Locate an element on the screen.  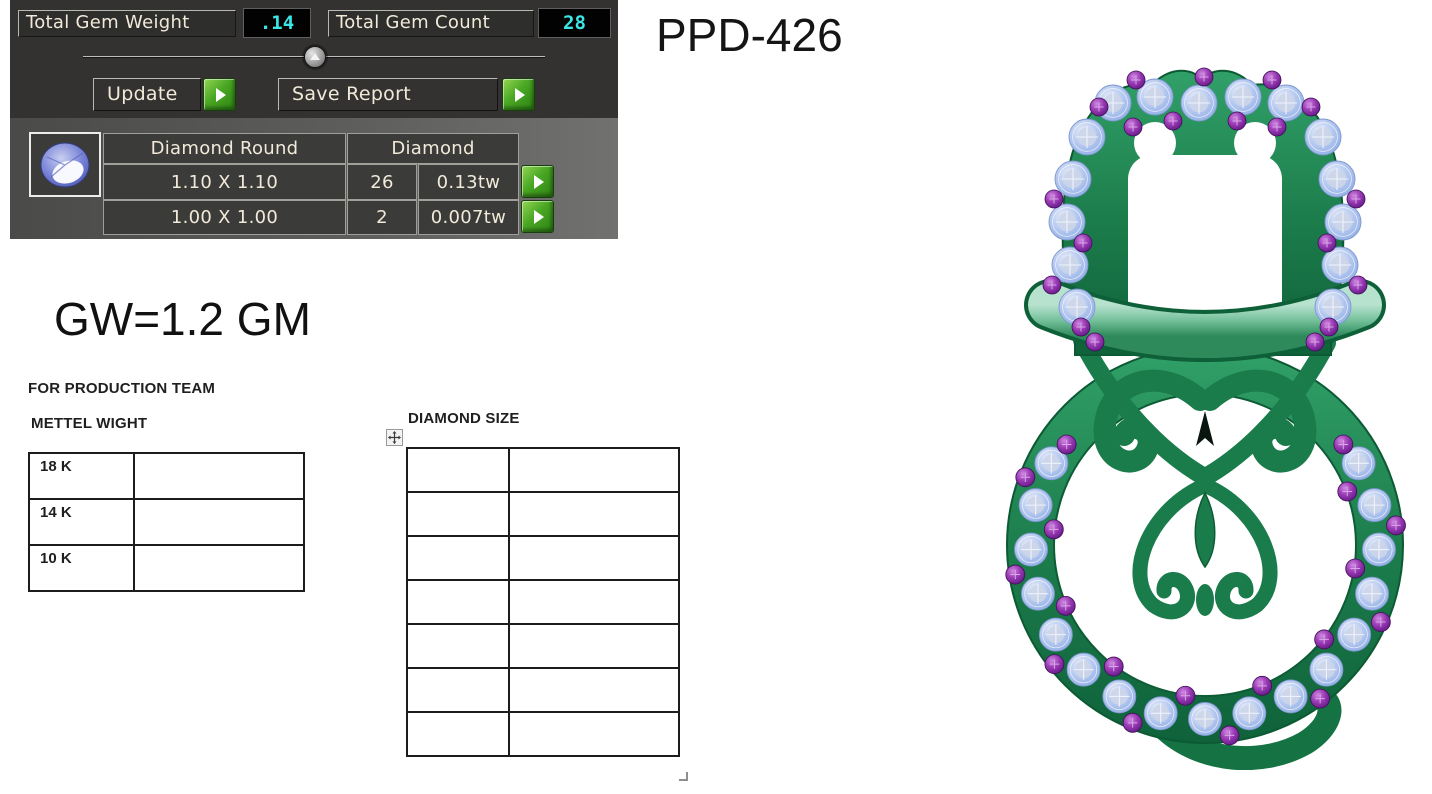
update-run-button is located at coordinates (219, 94).